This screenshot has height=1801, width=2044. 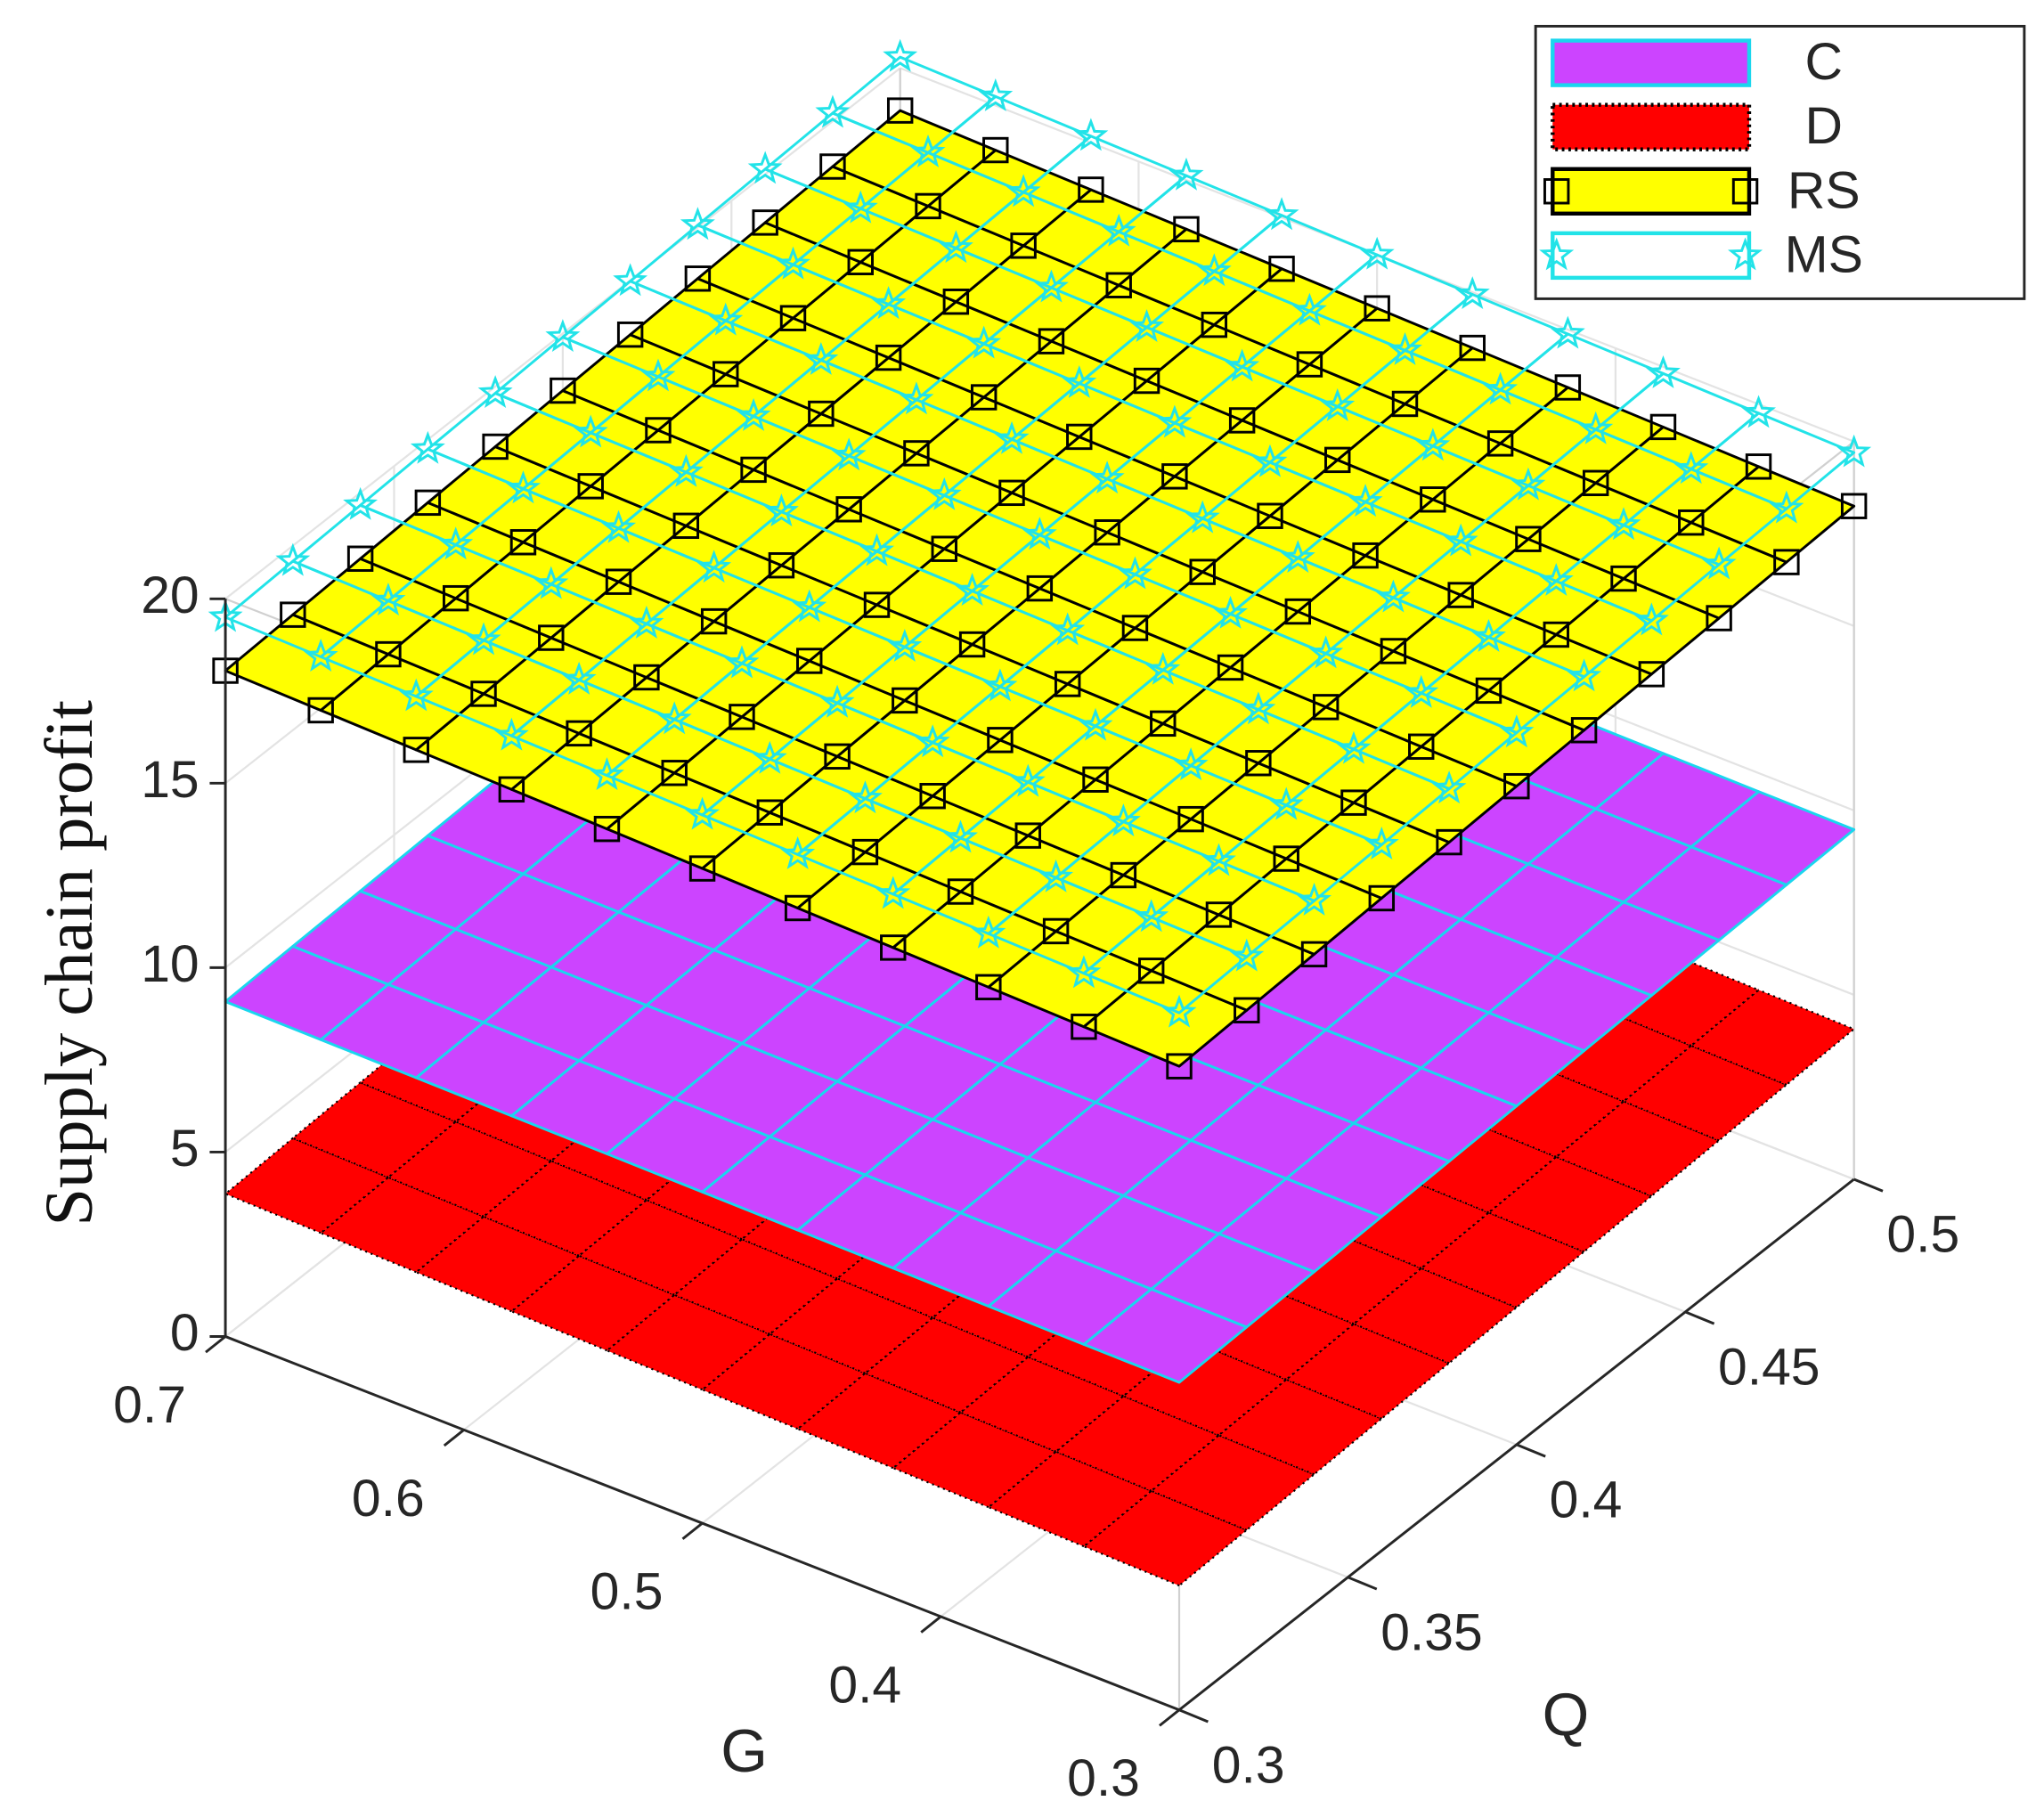 What do you see at coordinates (1248, 1766) in the screenshot?
I see `y-tick-label: 0.3` at bounding box center [1248, 1766].